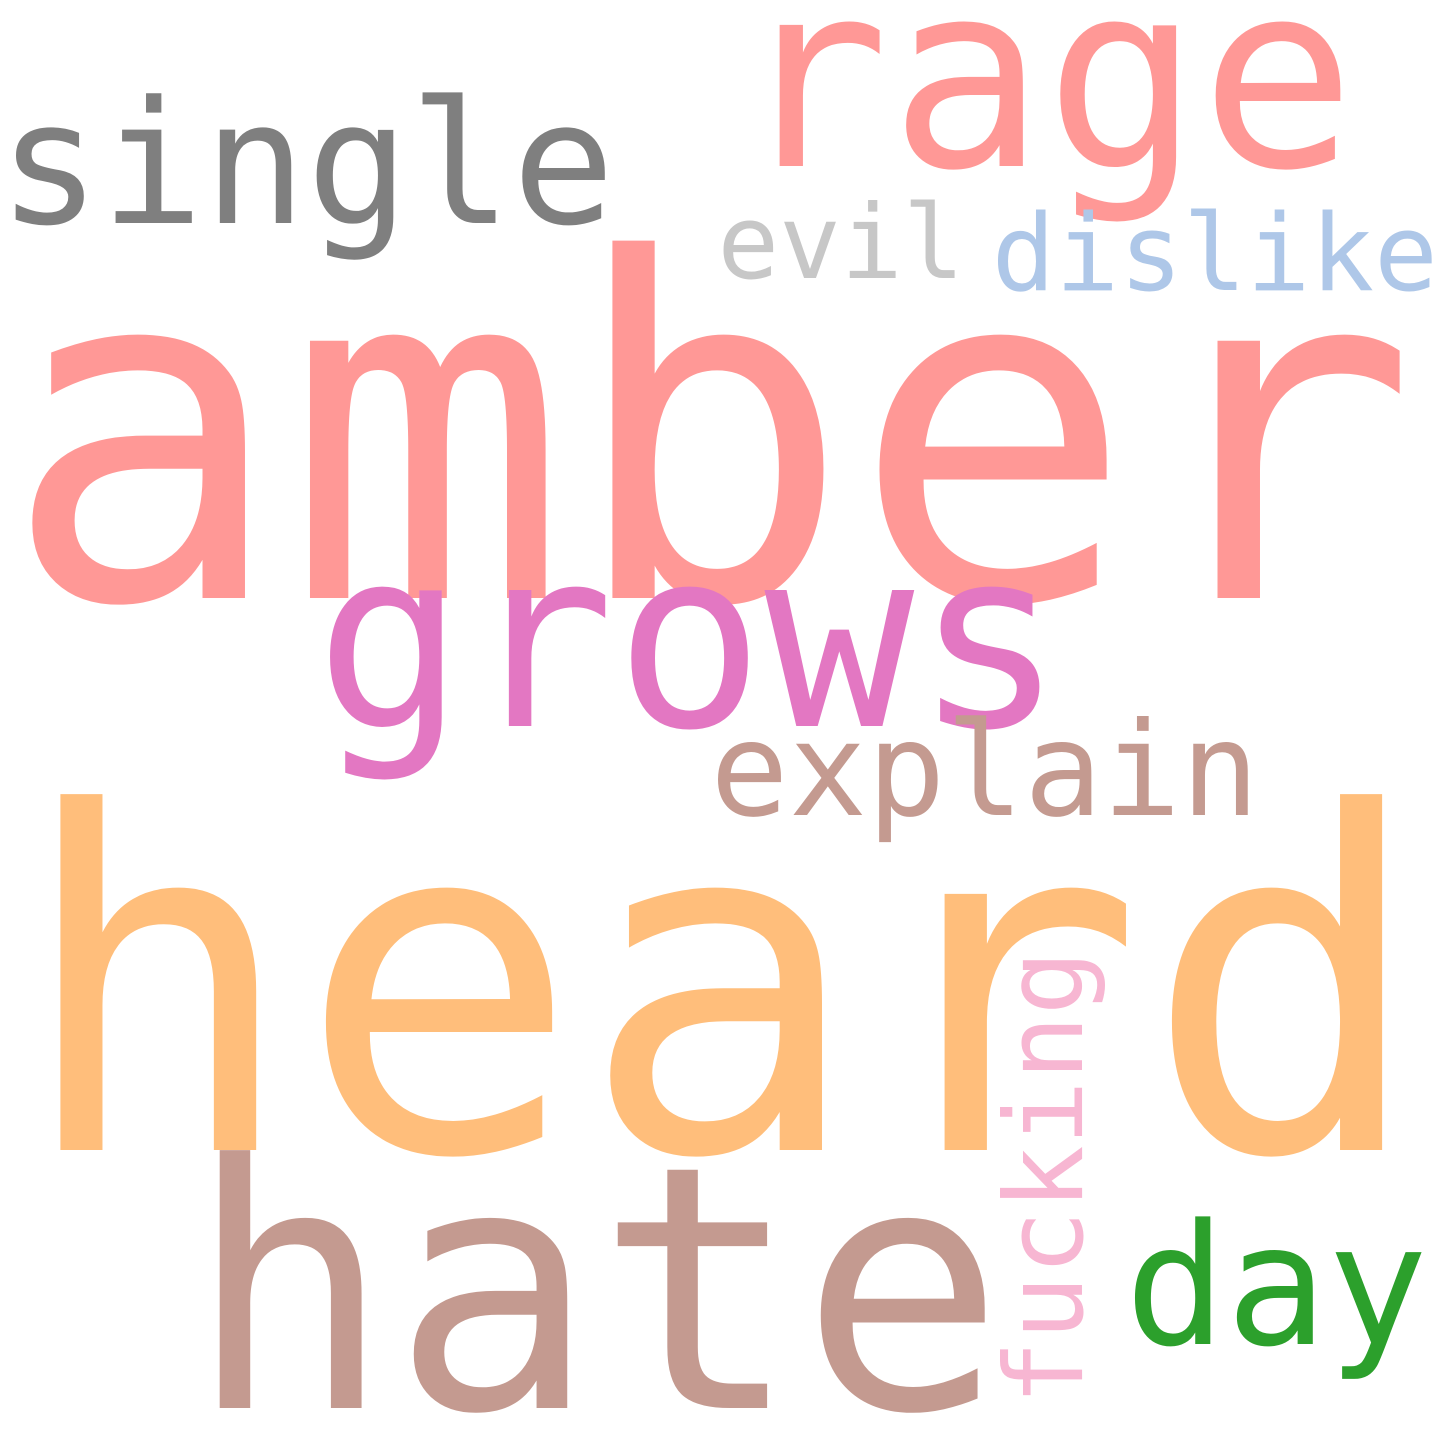  I want to click on word-hate: hate, so click(596, 1267).